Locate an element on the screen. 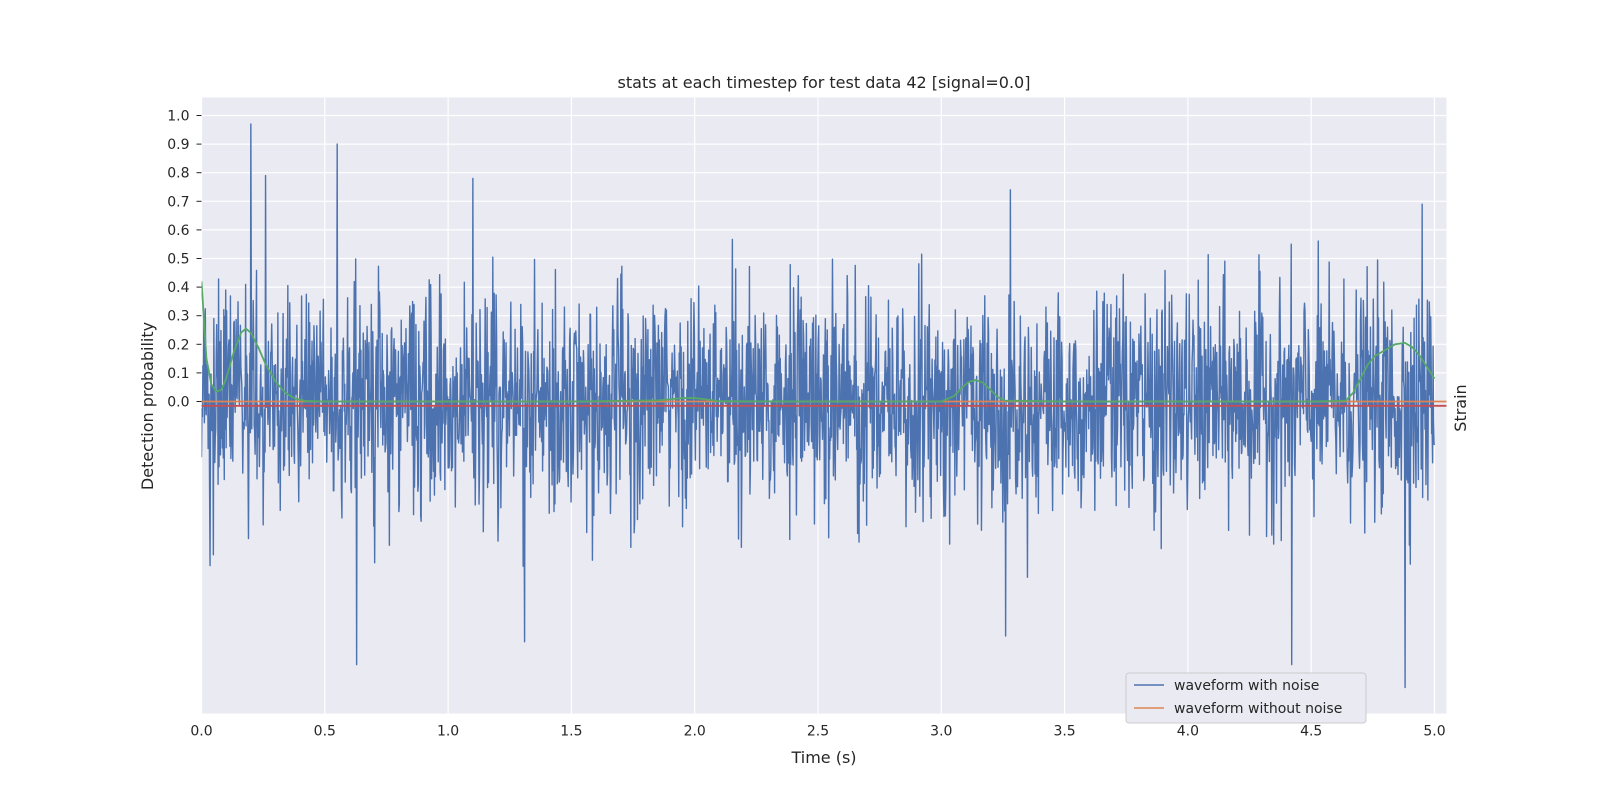 The height and width of the screenshot is (805, 1600). y-axis-right-title: Strain is located at coordinates (1460, 407).